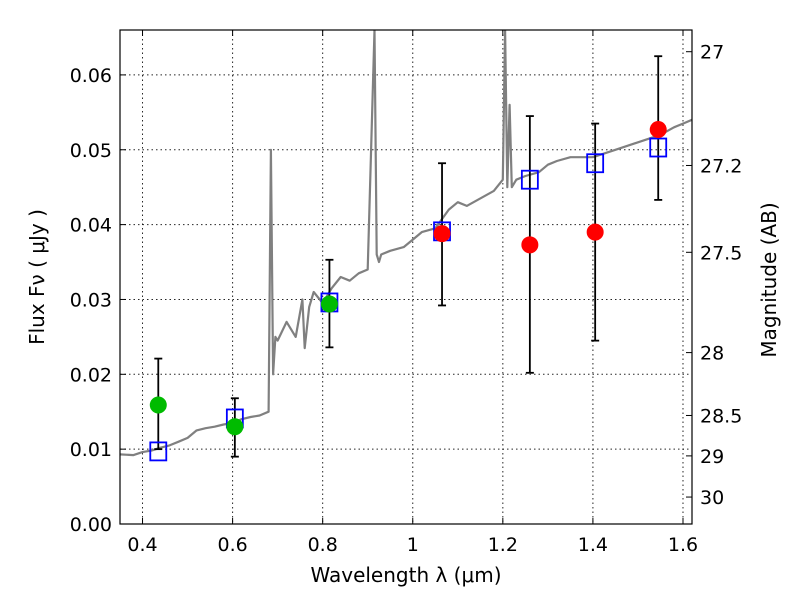 The width and height of the screenshot is (800, 600). Describe the element at coordinates (142, 545) in the screenshot. I see `x-tick-label: 0.4` at that location.